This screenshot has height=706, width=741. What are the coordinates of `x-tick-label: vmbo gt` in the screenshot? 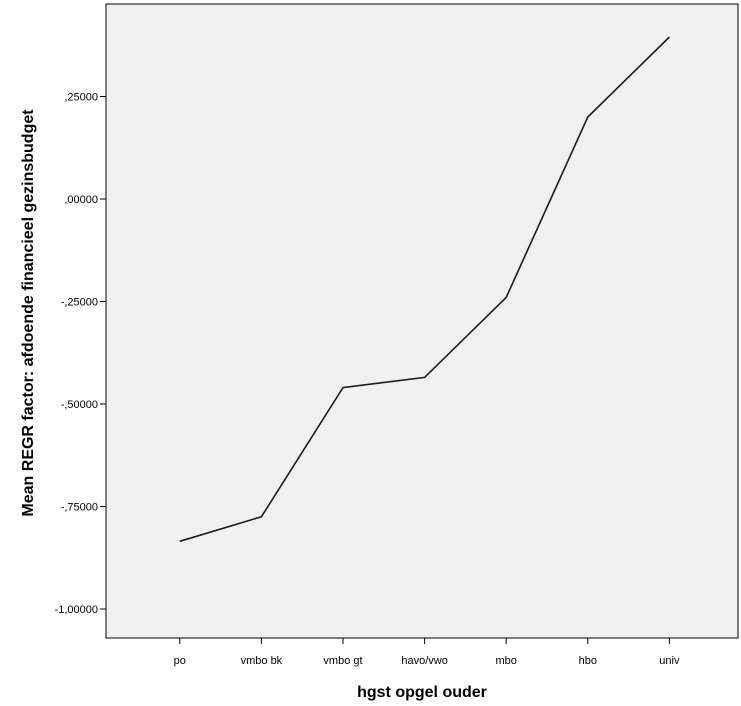 It's located at (342, 661).